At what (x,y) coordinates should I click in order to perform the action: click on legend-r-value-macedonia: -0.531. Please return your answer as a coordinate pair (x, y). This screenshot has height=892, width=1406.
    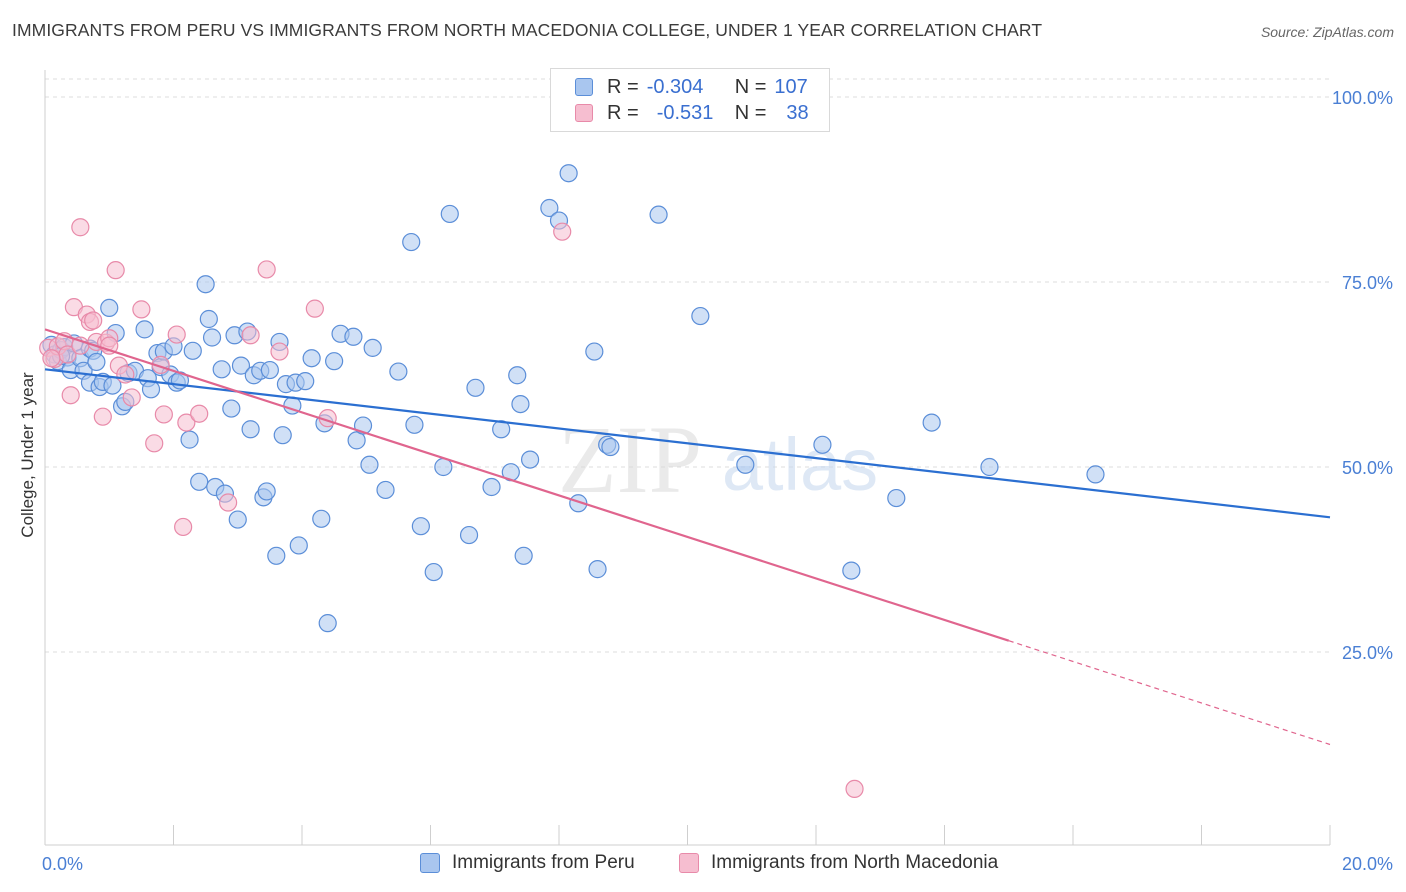
    Looking at the image, I should click on (685, 112).